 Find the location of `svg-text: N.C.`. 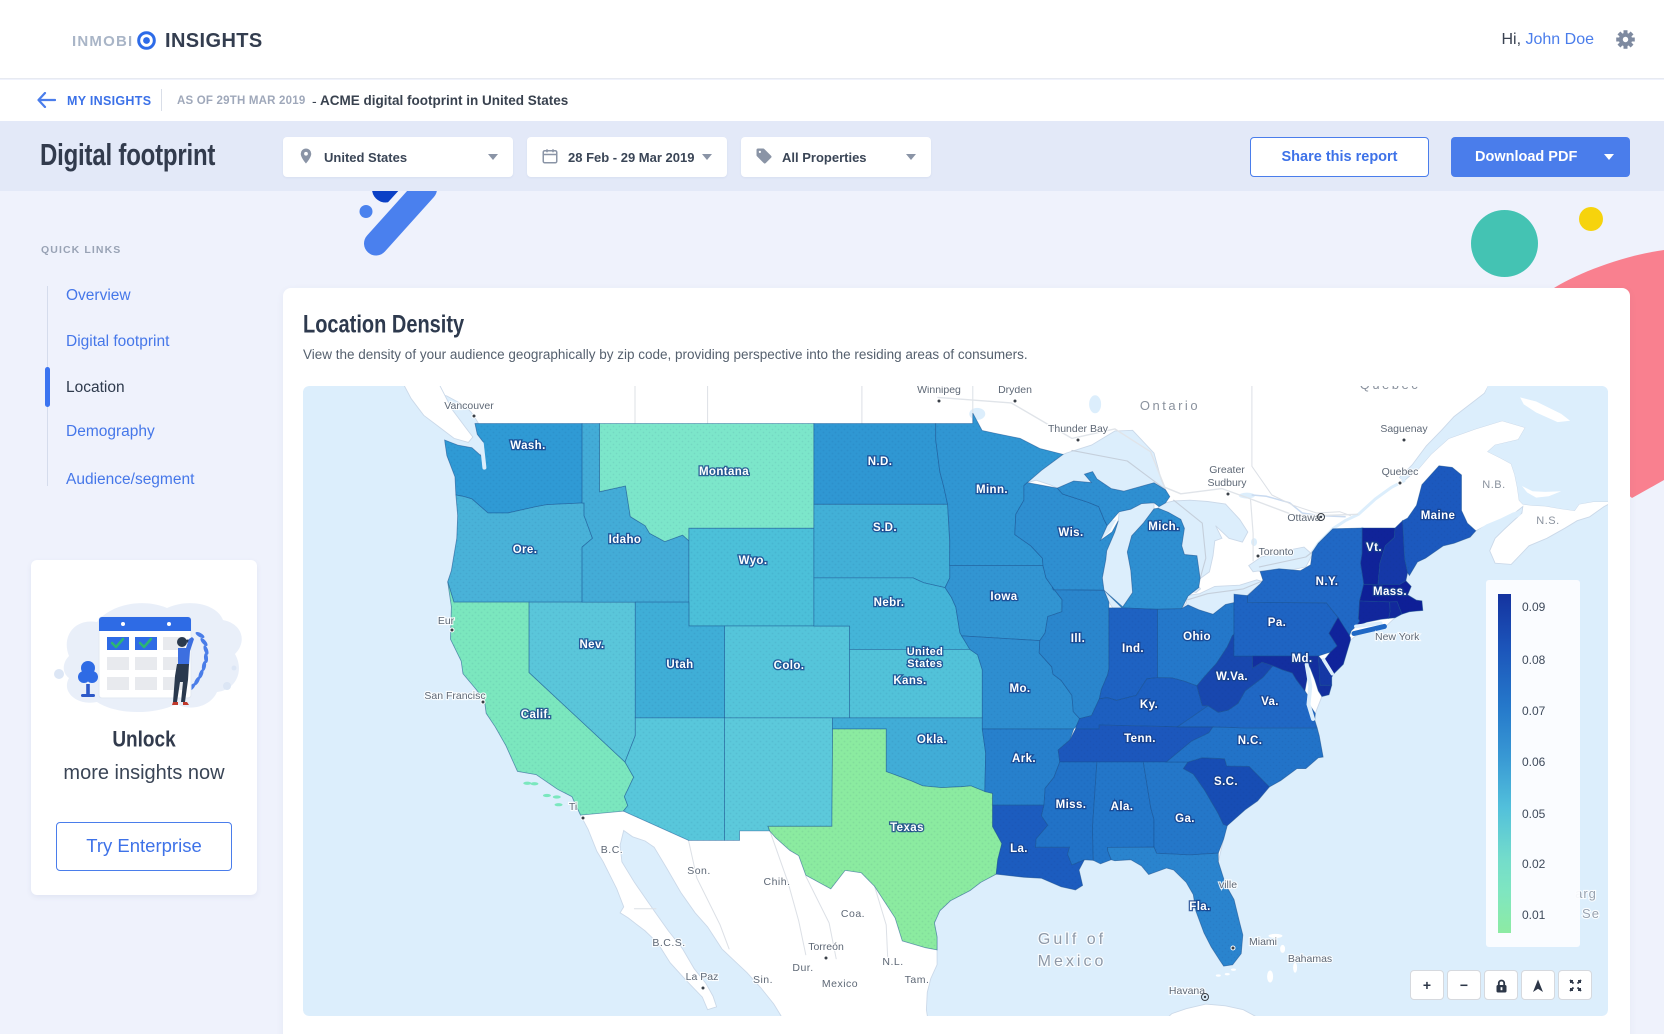

svg-text: N.C. is located at coordinates (1250, 741).